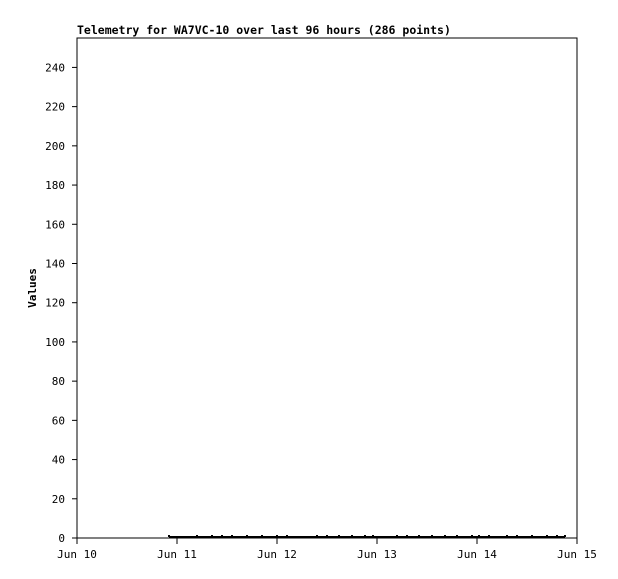 The image size is (618, 579). Describe the element at coordinates (55, 146) in the screenshot. I see `y-tick-label: 200` at that location.